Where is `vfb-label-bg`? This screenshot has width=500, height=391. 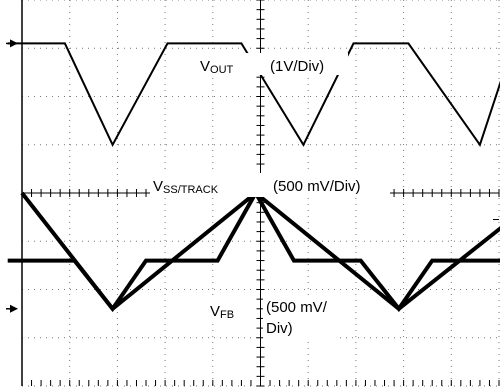 vfb-label-bg is located at coordinates (231, 311).